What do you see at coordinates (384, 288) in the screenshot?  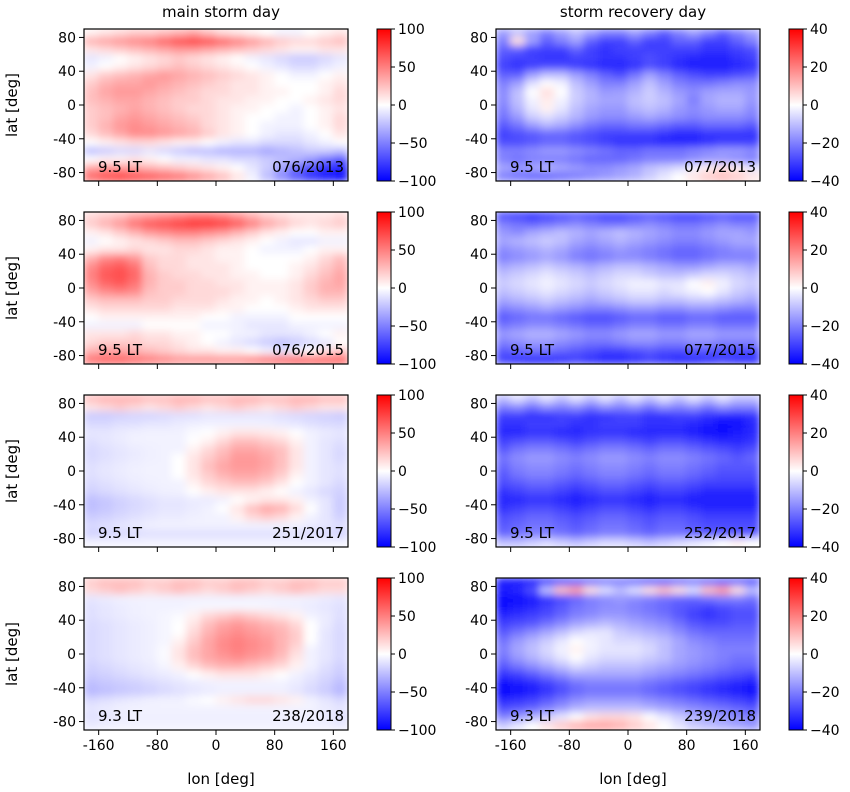 I see `colorbar` at bounding box center [384, 288].